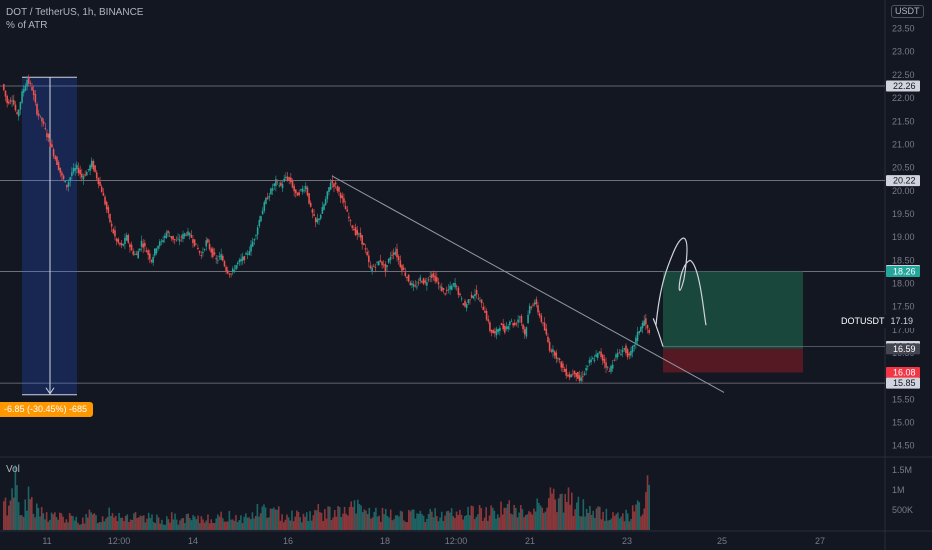 Image resolution: width=932 pixels, height=550 pixels. What do you see at coordinates (903, 307) in the screenshot?
I see `price-tick-label: 17.50` at bounding box center [903, 307].